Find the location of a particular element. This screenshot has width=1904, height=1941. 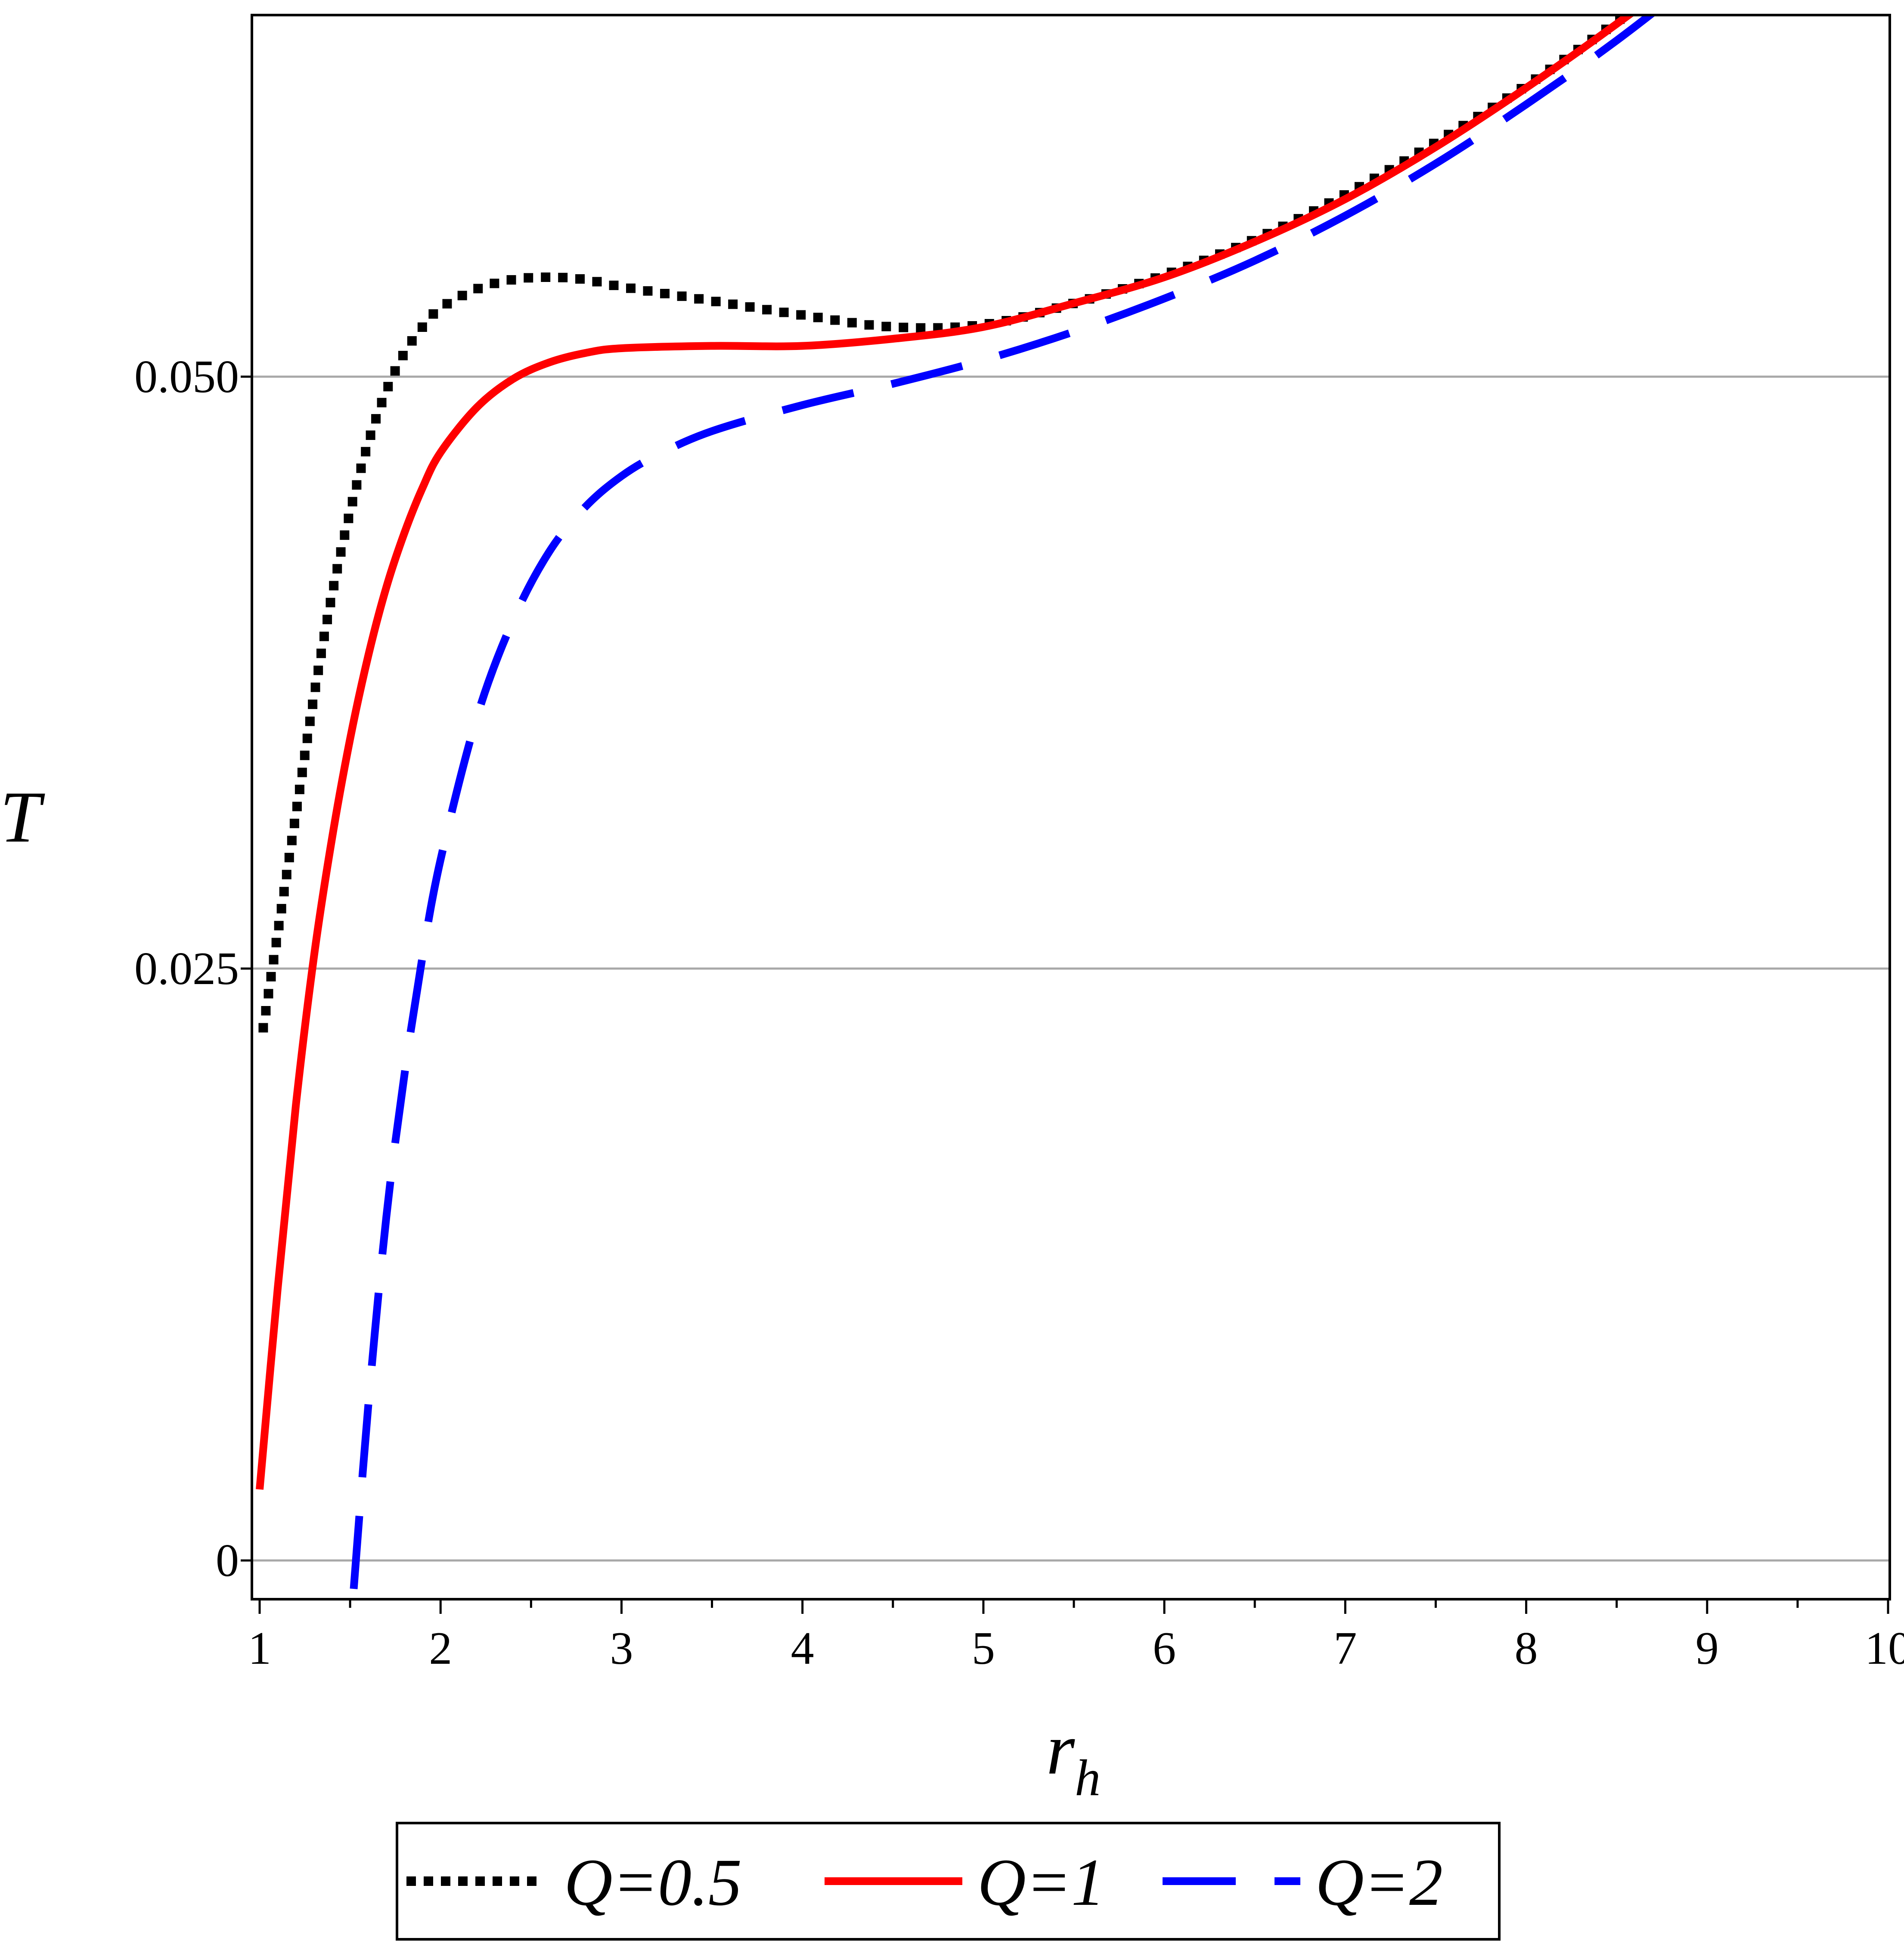

x-tick-label: 6 is located at coordinates (1164, 1648).